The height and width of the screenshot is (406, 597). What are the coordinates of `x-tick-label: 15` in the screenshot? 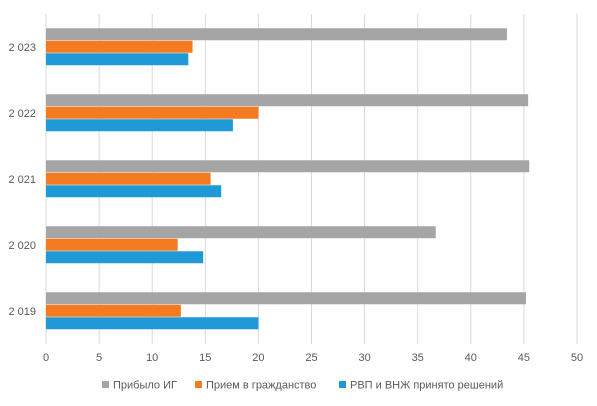 It's located at (205, 358).